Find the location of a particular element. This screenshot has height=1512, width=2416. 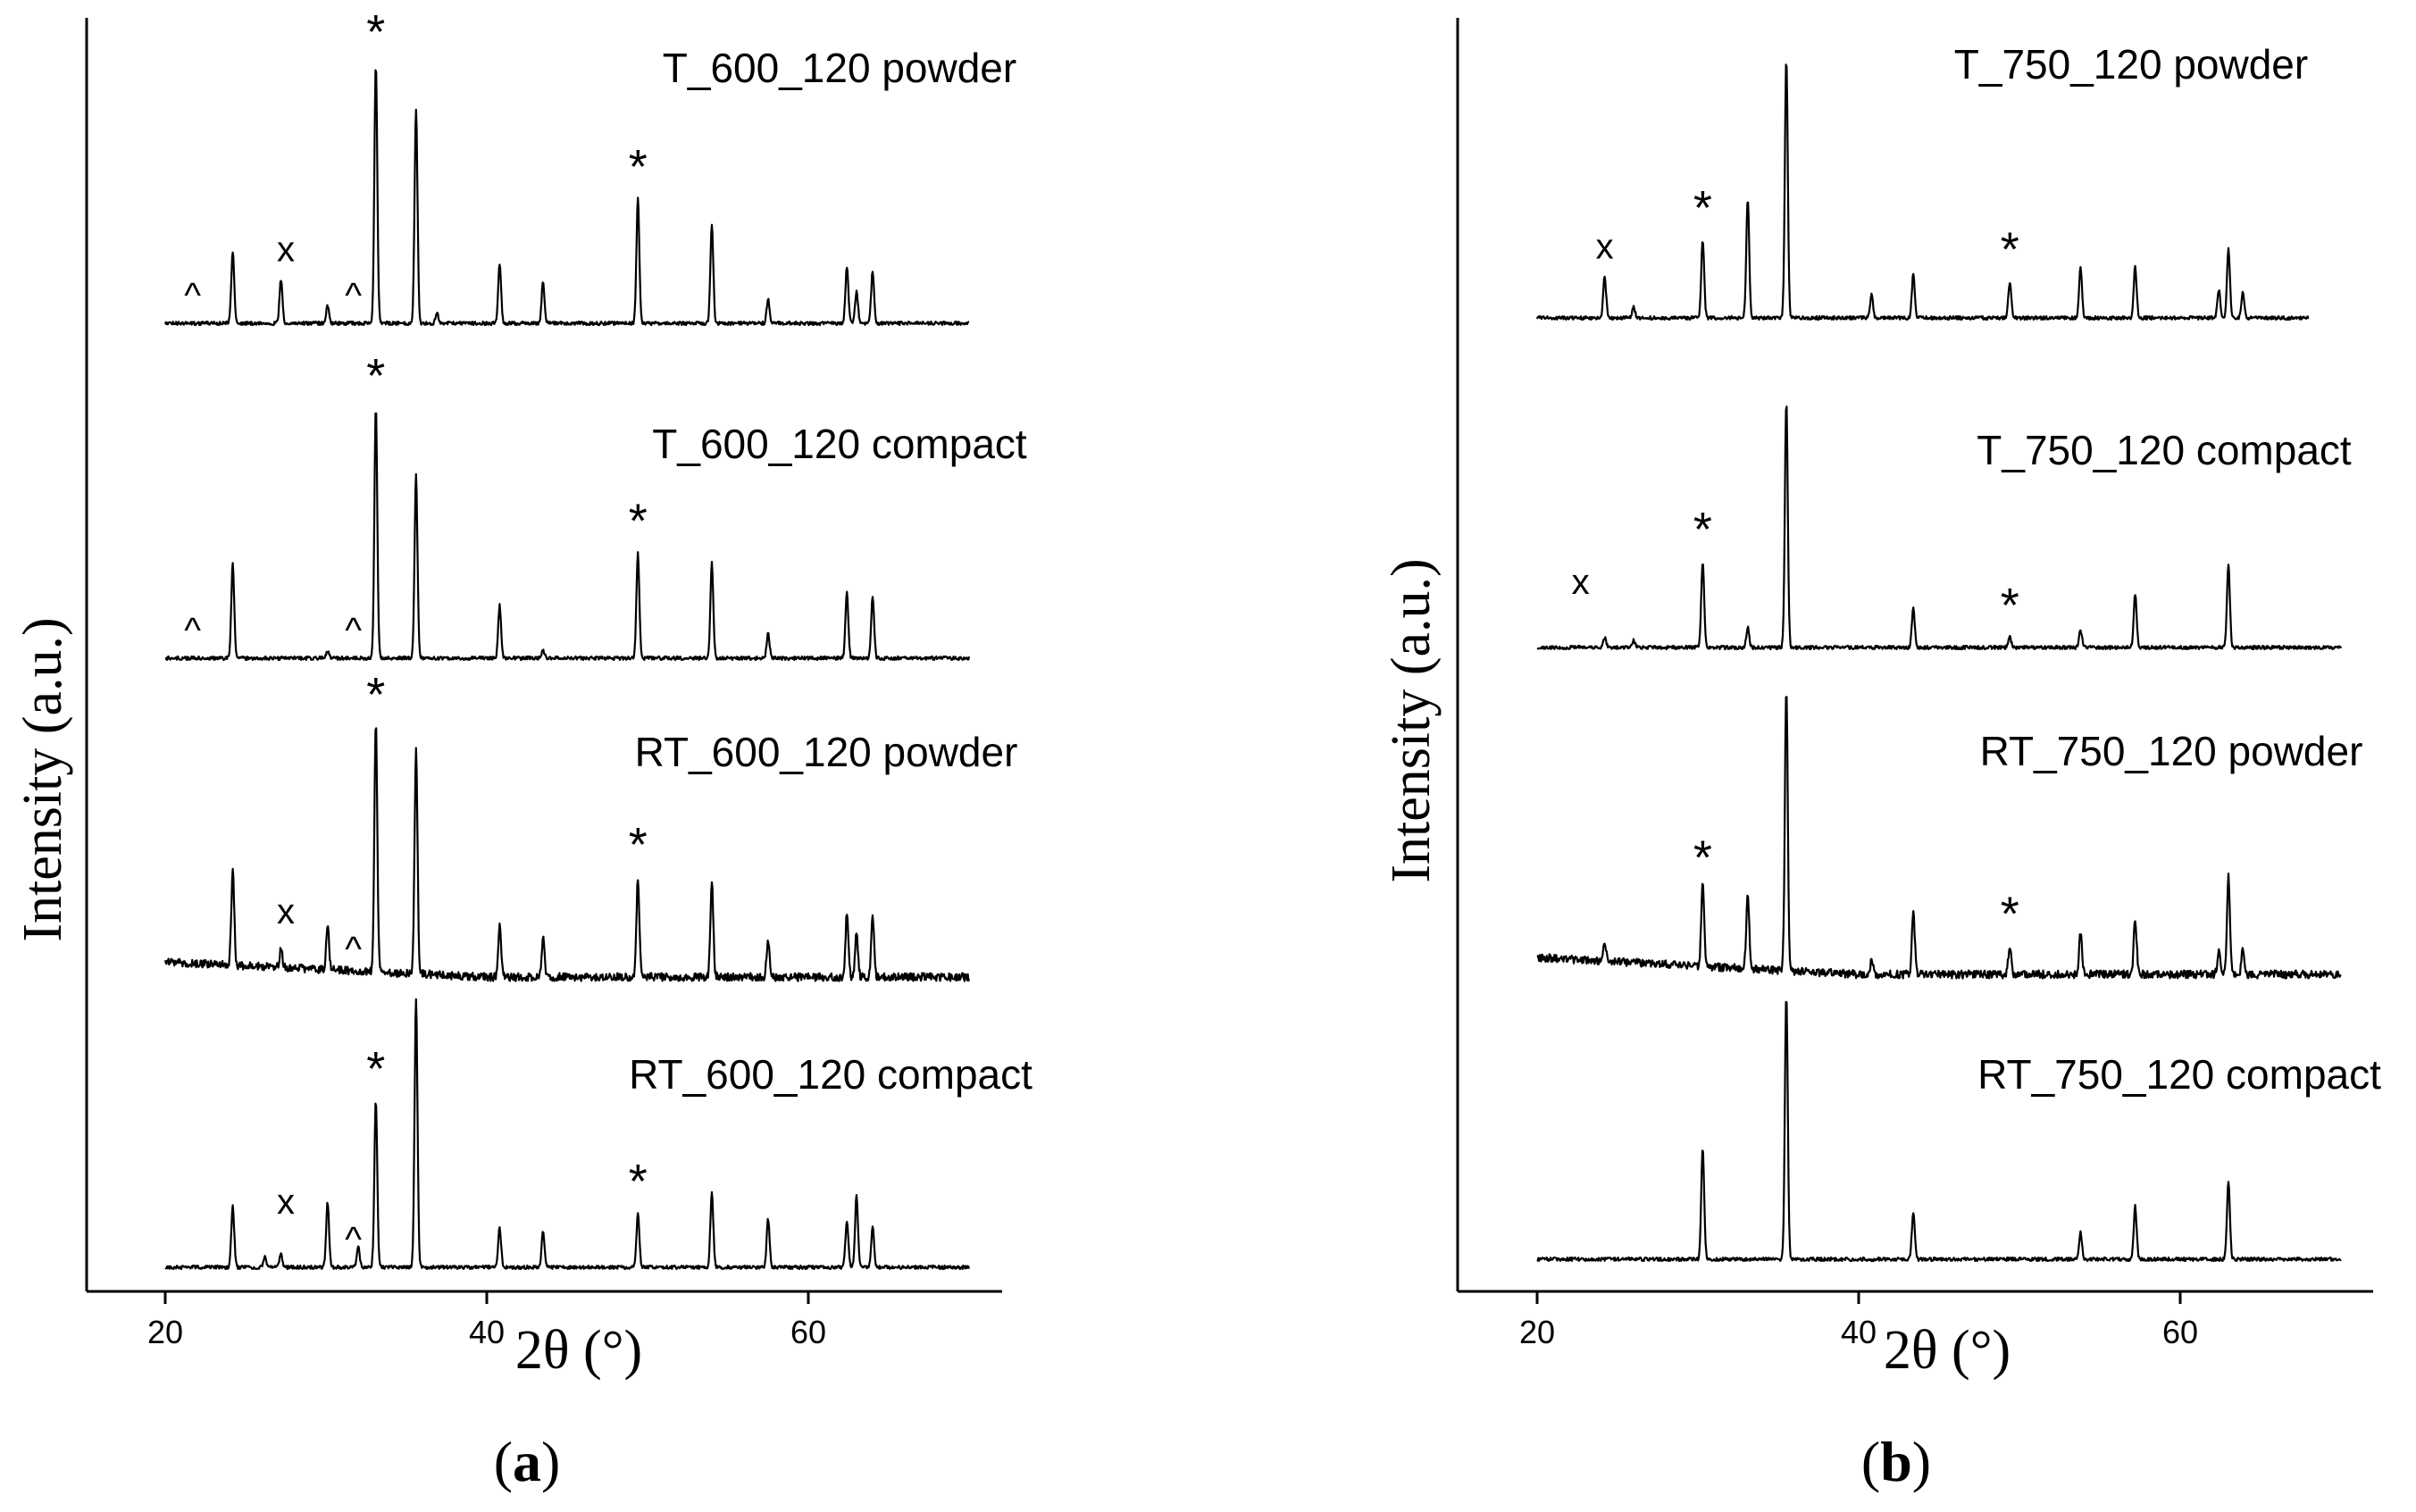

peak-marker-a-2-4: * is located at coordinates (638, 520).